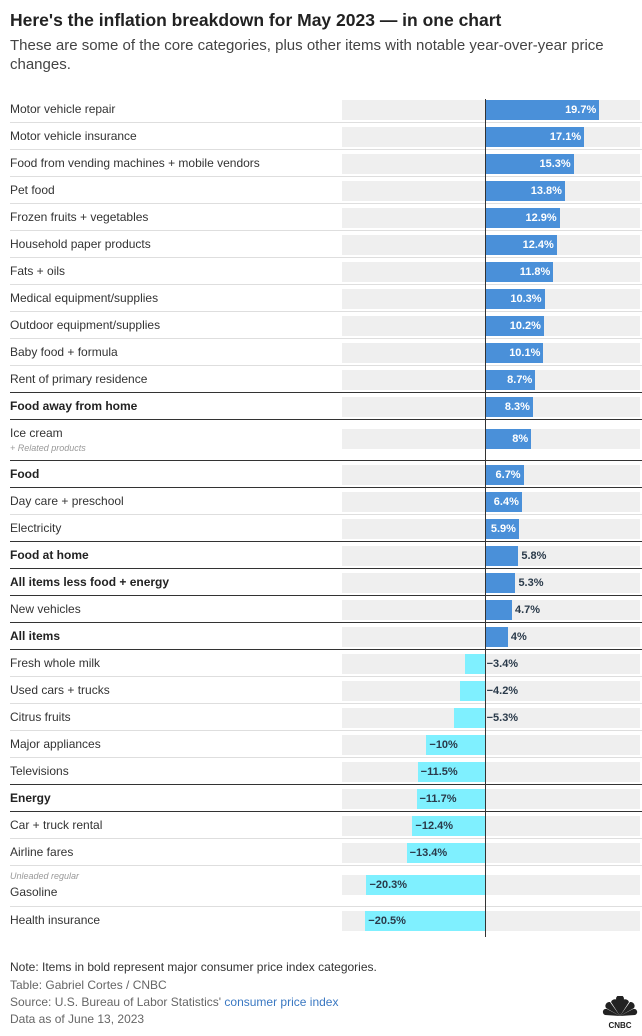  What do you see at coordinates (321, 324) in the screenshot?
I see `chart-row: Outdoor equipment/supplies 10.2%` at bounding box center [321, 324].